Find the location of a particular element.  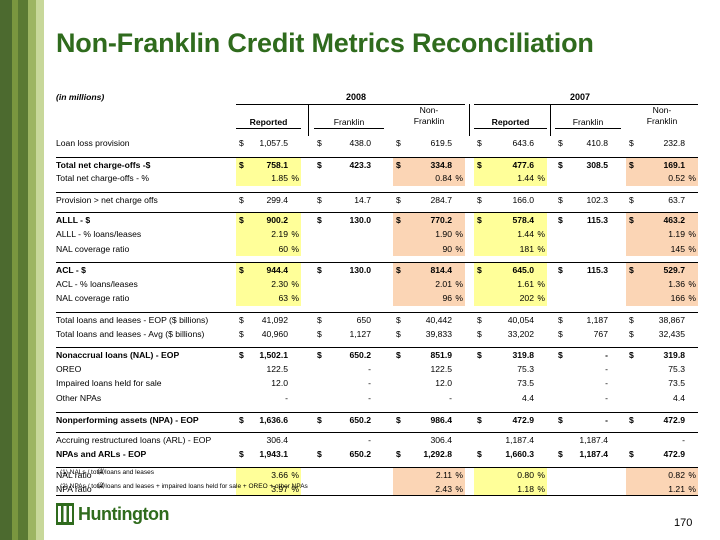

cell-value: 63.7 is located at coordinates (676, 199).